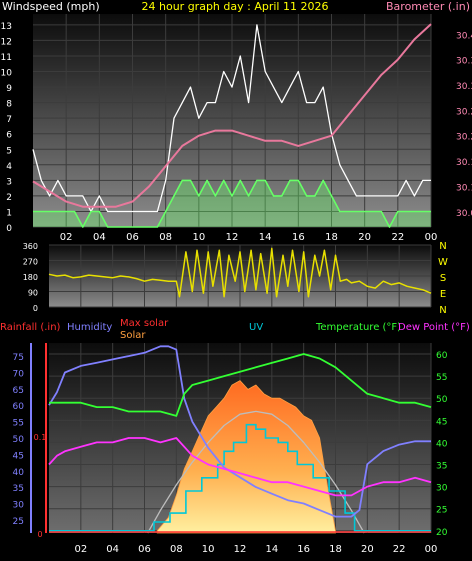  Describe the element at coordinates (464, 112) in the screenshot. I see `barometer-tick-label: 30.25` at that location.